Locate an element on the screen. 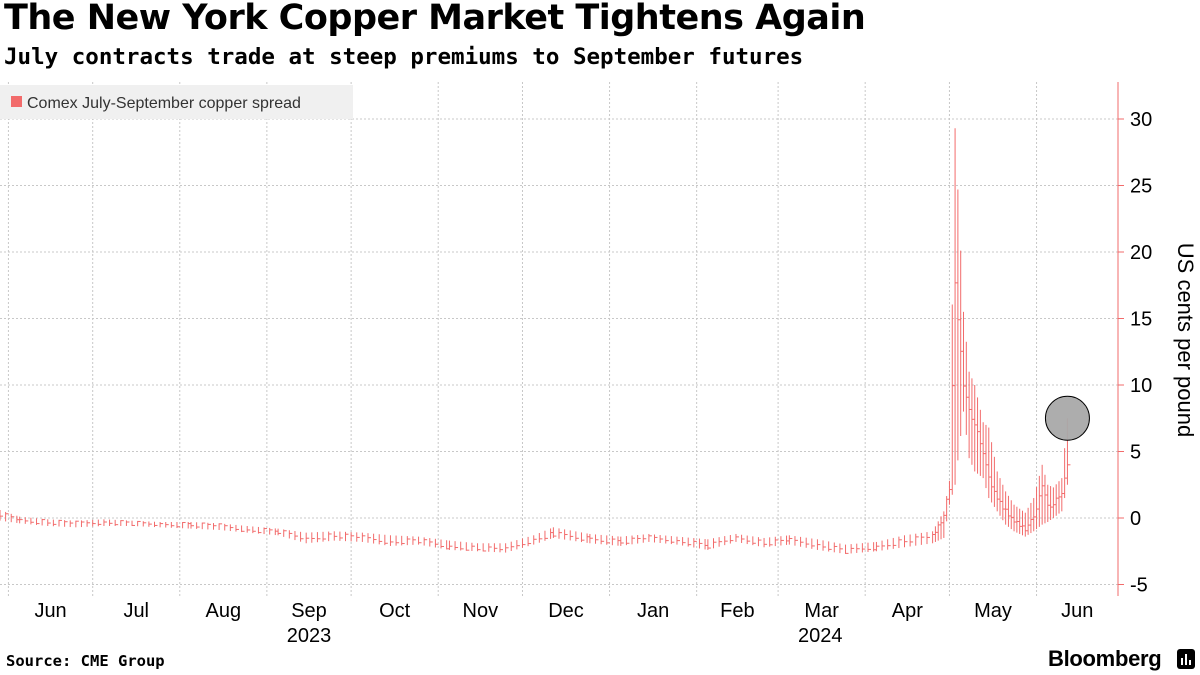  x-tick-label: May is located at coordinates (993, 611).